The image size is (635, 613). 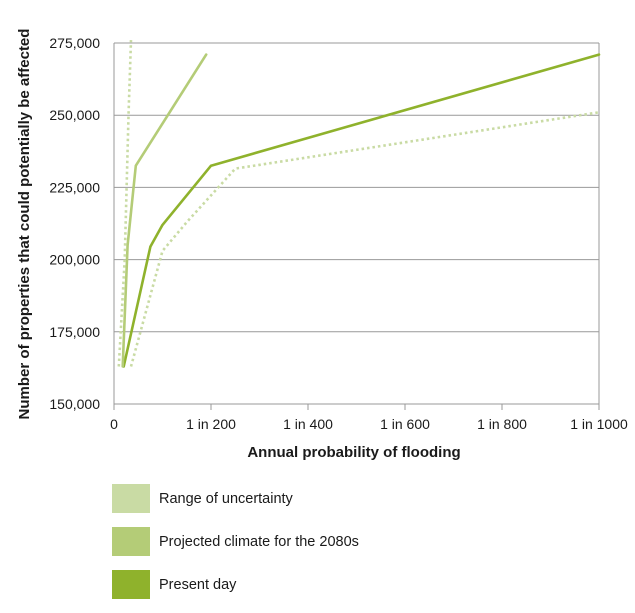 What do you see at coordinates (74, 43) in the screenshot?
I see `y-tick-label: 275,000` at bounding box center [74, 43].